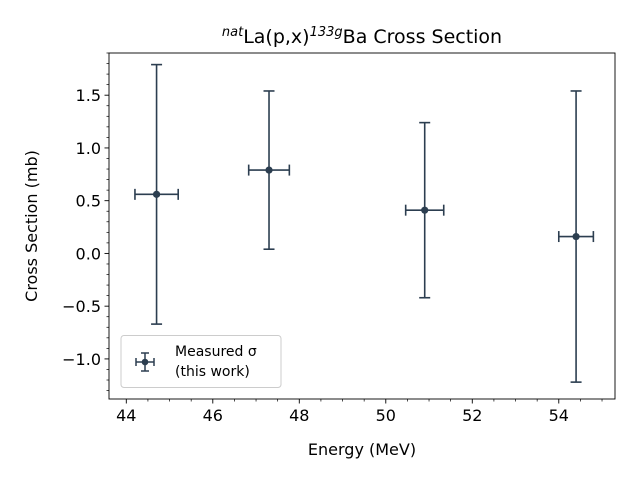 The width and height of the screenshot is (640, 480). What do you see at coordinates (472, 415) in the screenshot?
I see `x-tick-label: 52` at bounding box center [472, 415].